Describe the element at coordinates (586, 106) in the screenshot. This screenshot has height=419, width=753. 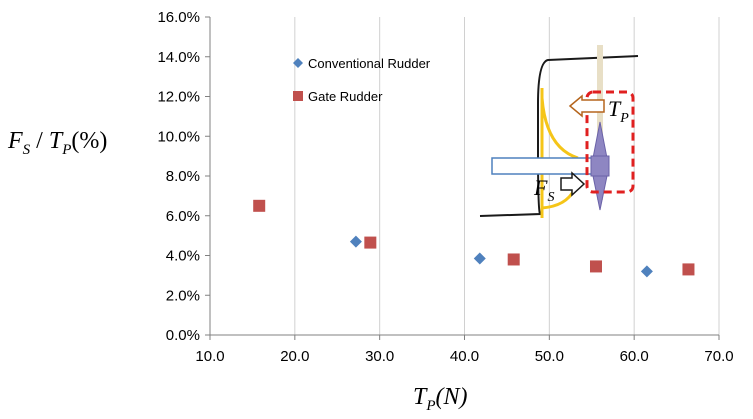
I see `thrust-arrow` at that location.